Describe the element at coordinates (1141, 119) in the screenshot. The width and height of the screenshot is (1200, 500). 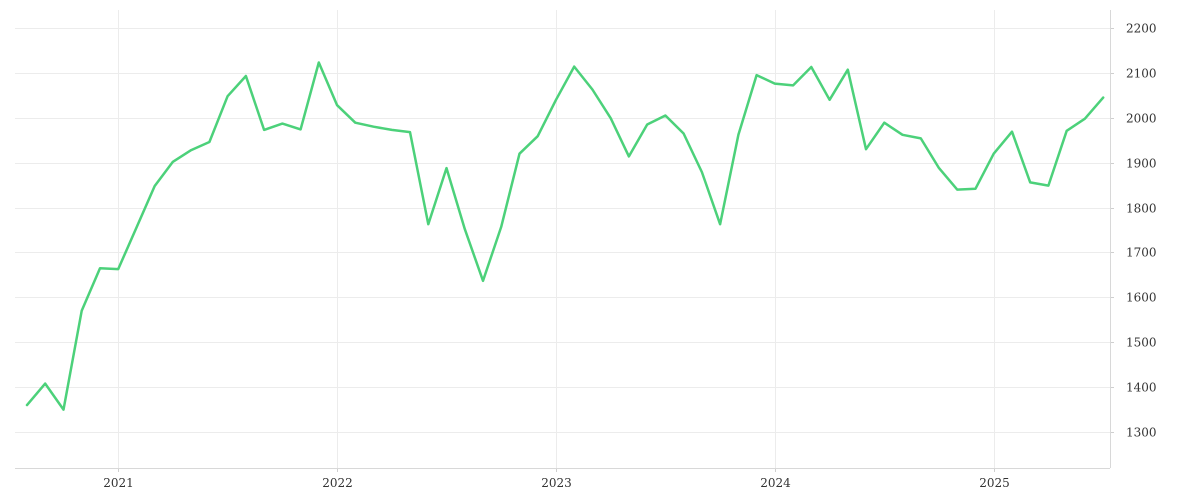
I see `y-tick-label-2000: 2000` at that location.